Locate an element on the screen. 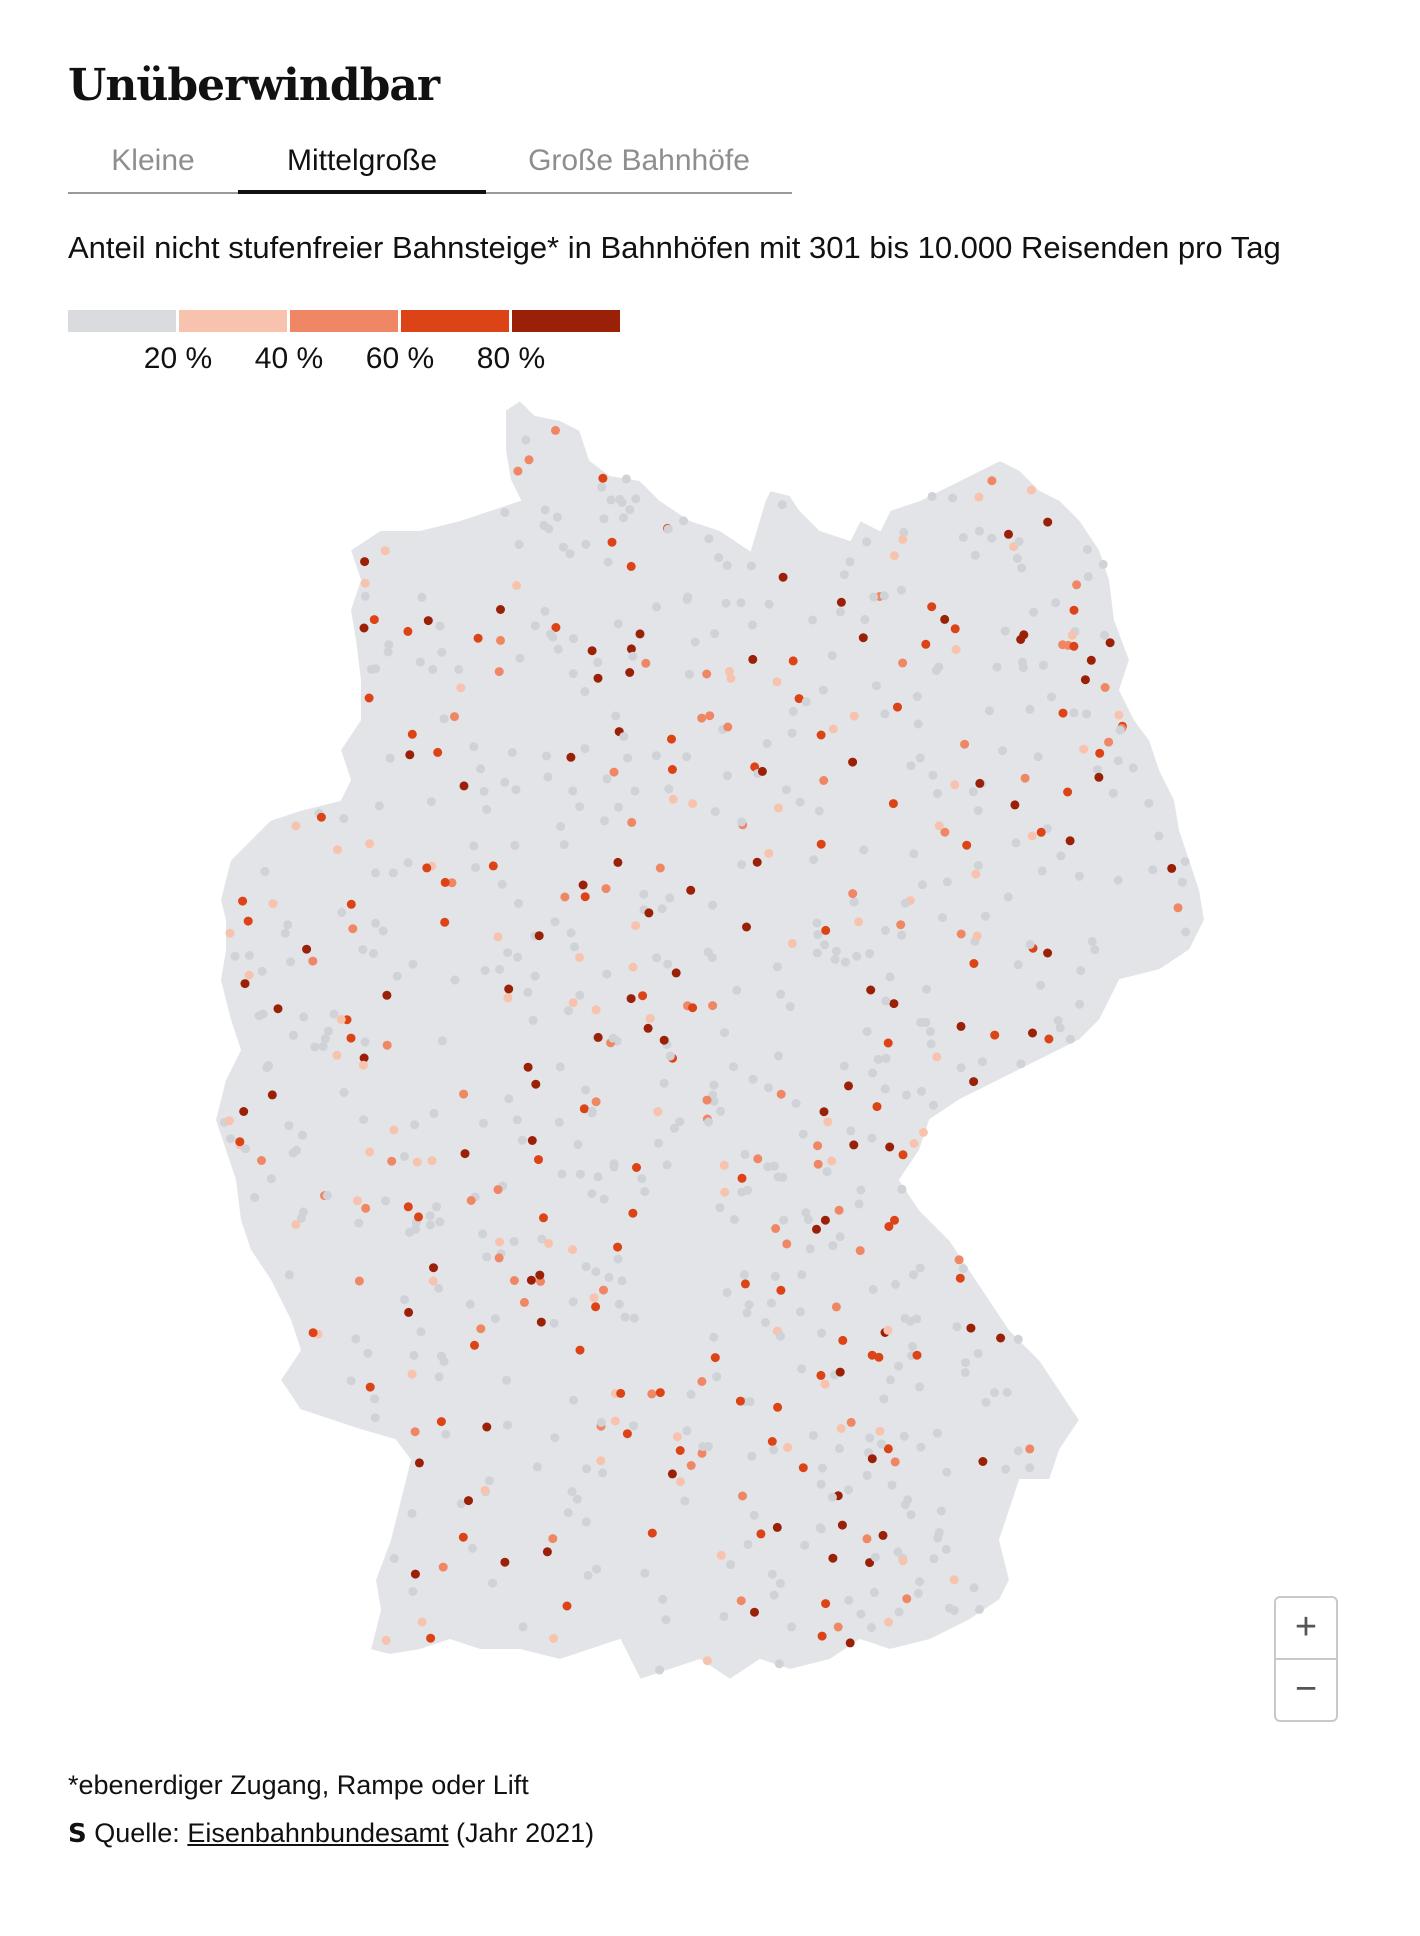 This screenshot has width=1420, height=1936. source-prefix: Quelle: is located at coordinates (137, 1833).